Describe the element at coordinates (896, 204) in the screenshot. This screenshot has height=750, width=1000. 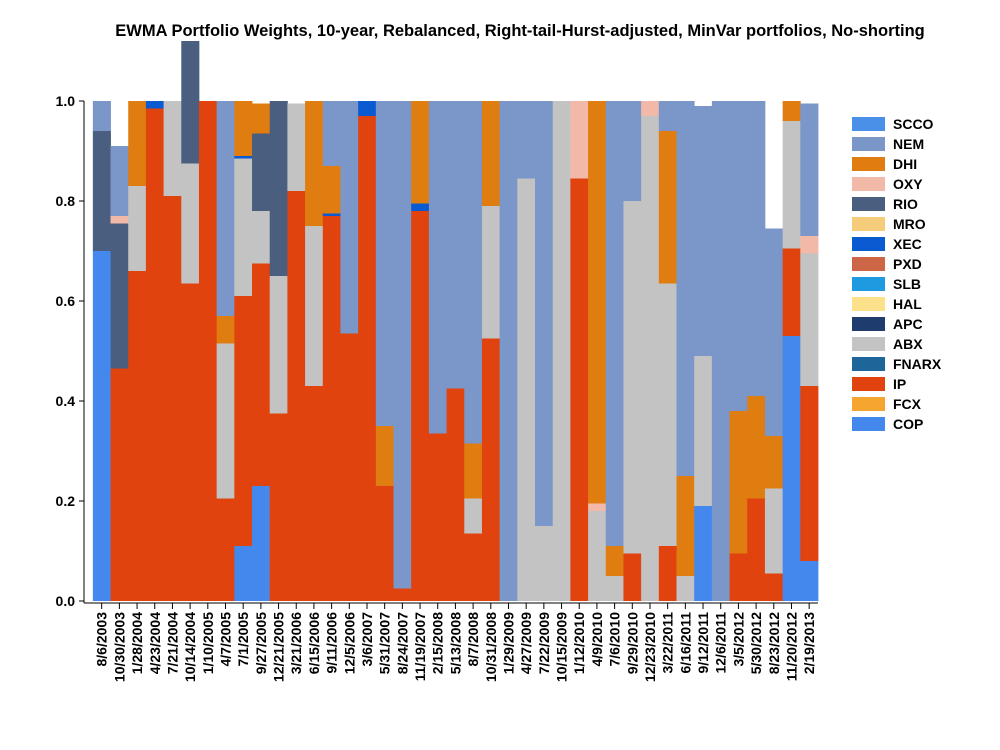
I see `legend-item-rio: RIO` at that location.